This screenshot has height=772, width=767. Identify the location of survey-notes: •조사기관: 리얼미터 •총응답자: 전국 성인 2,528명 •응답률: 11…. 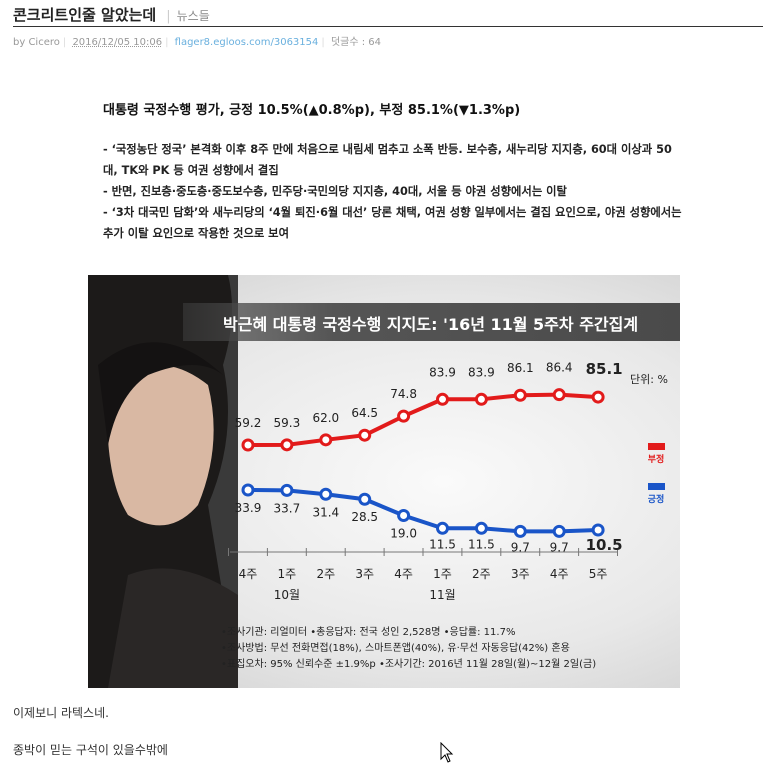
(408, 649).